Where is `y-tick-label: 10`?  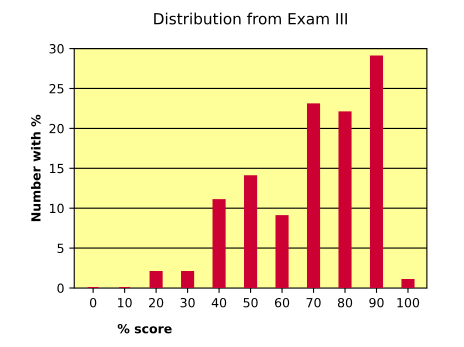 y-tick-label: 10 is located at coordinates (57, 209).